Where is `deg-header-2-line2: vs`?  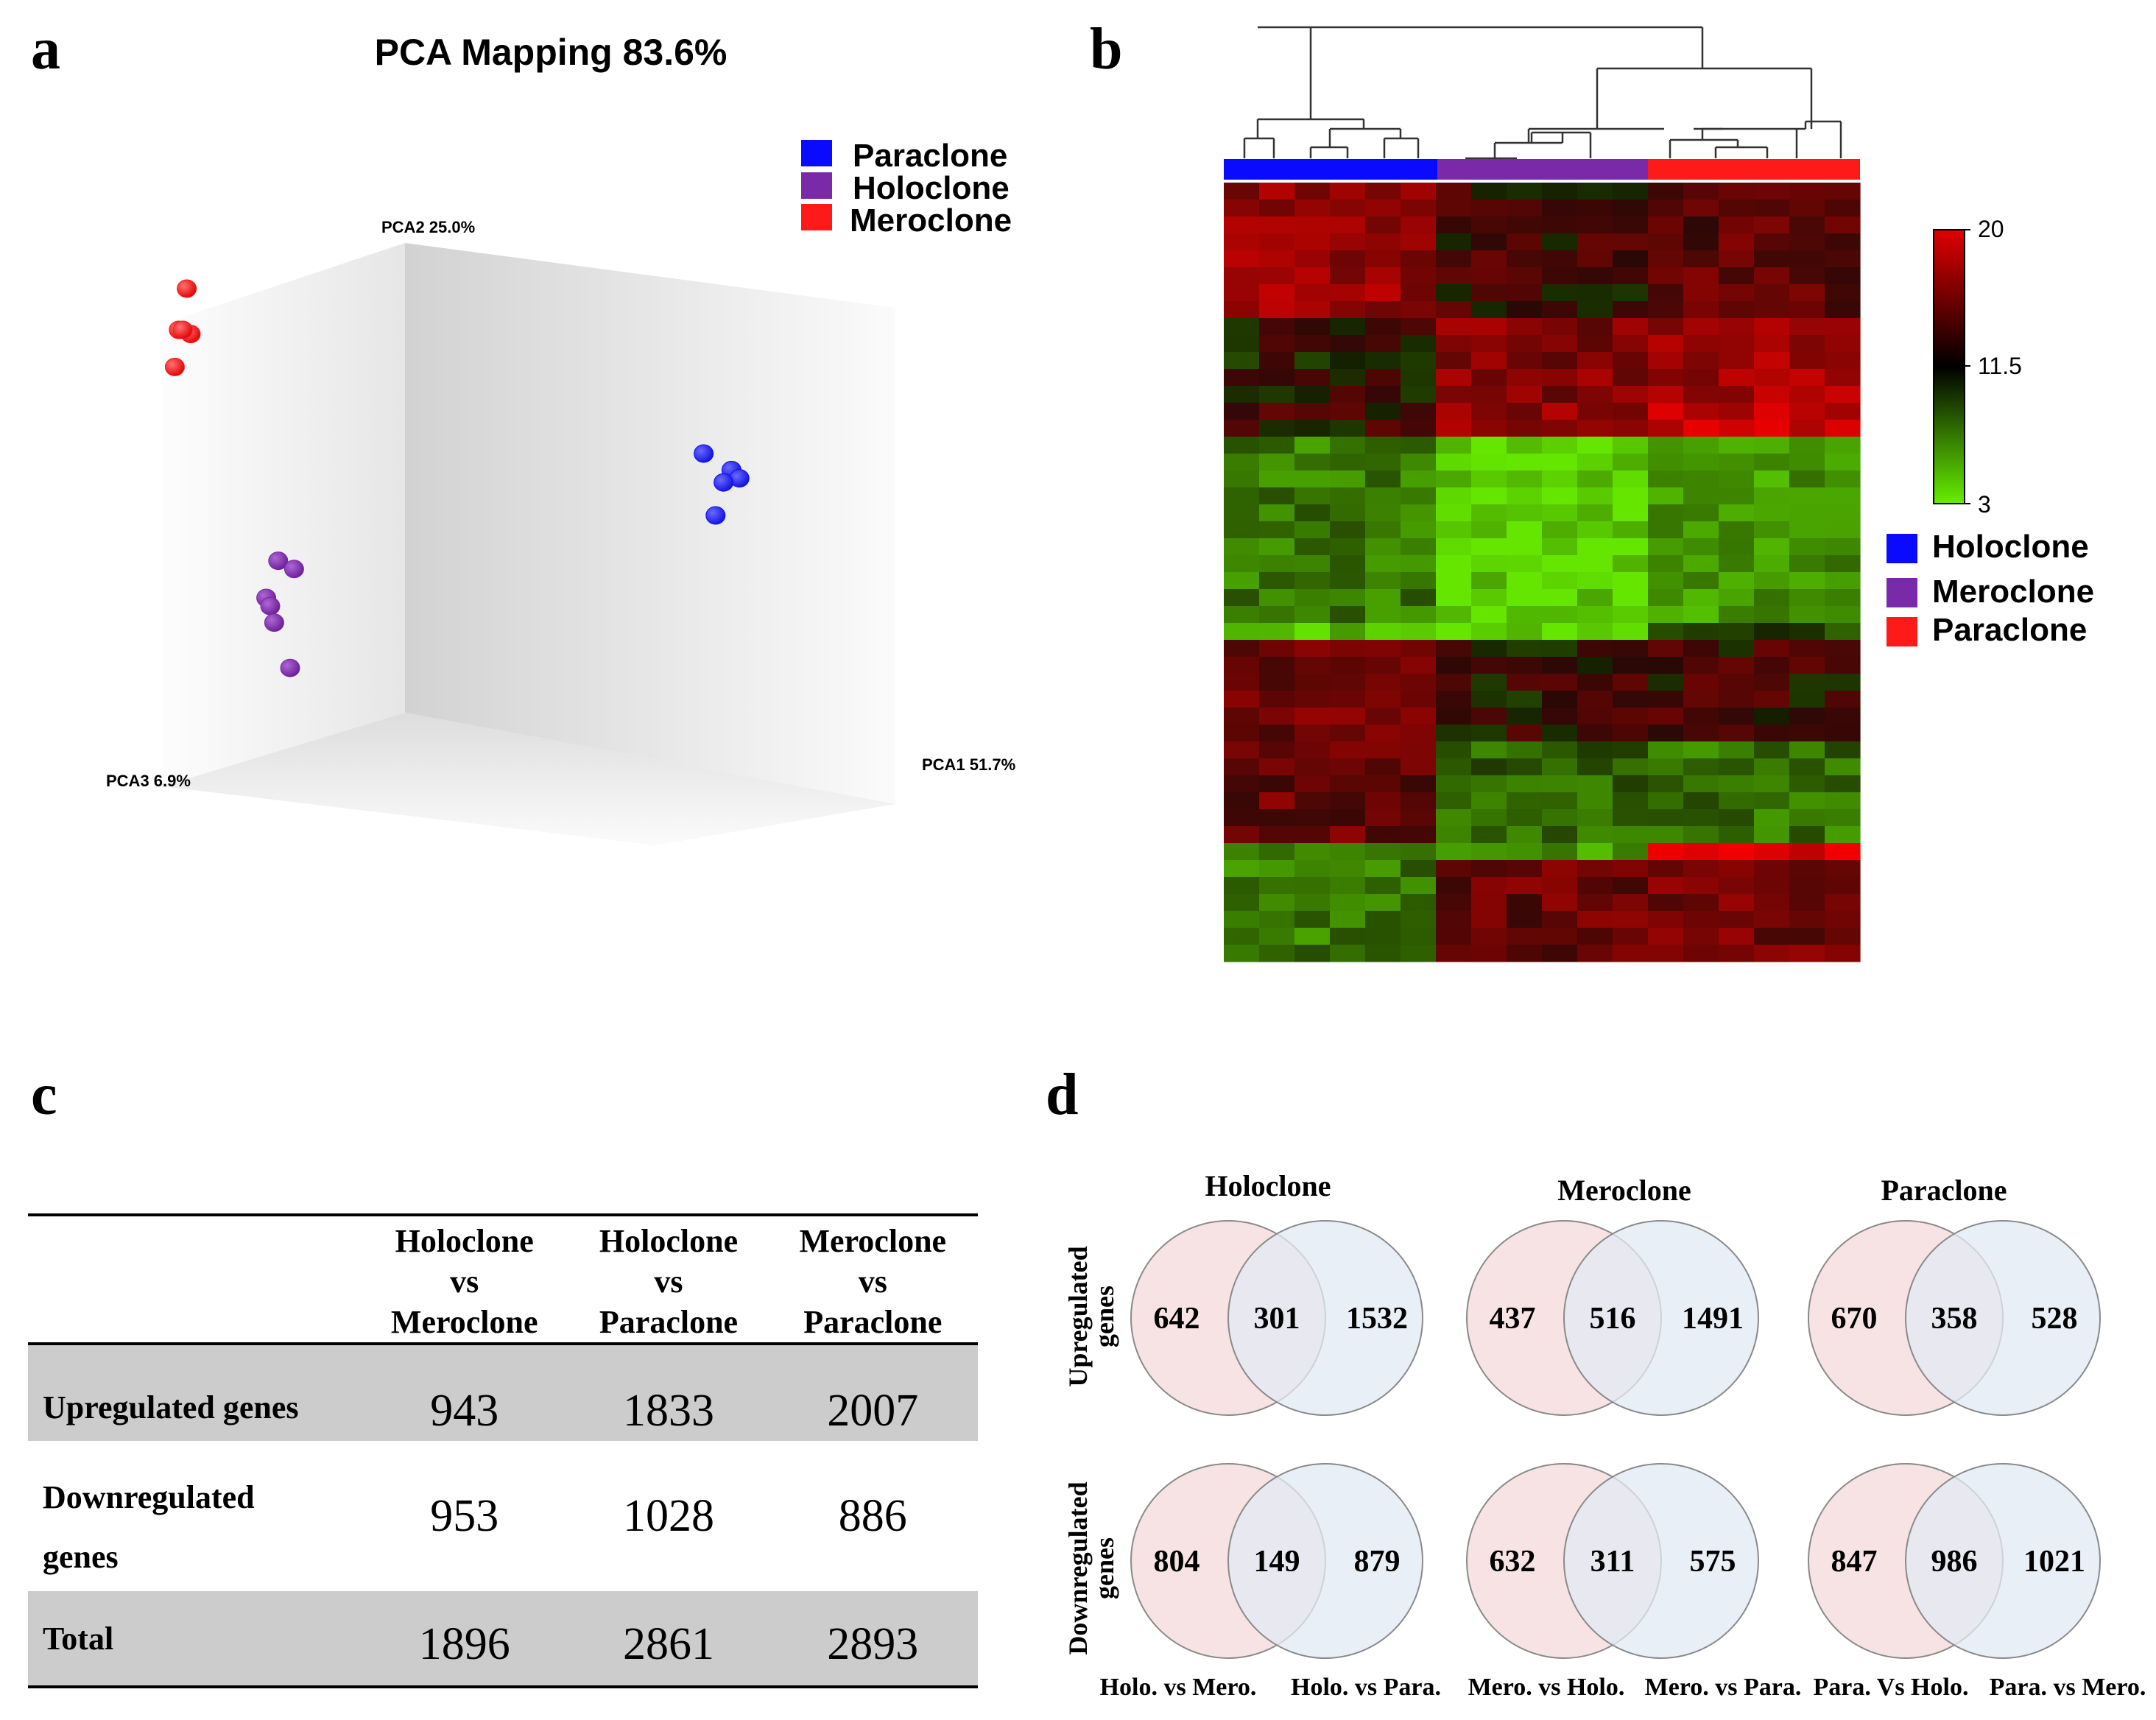
deg-header-2-line2: vs is located at coordinates (872, 1281).